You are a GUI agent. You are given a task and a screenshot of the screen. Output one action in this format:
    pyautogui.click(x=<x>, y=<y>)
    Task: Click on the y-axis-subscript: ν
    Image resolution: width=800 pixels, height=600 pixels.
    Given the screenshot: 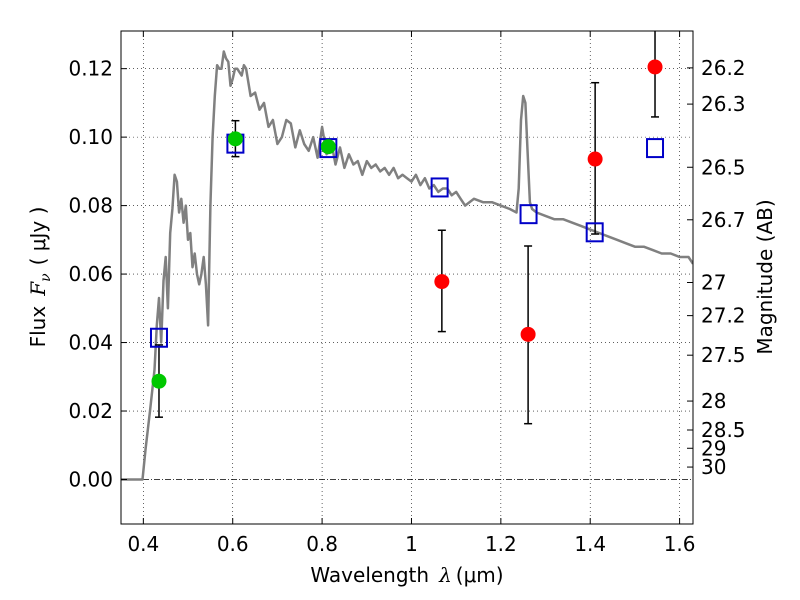 What is the action you would take?
    pyautogui.click(x=46, y=277)
    